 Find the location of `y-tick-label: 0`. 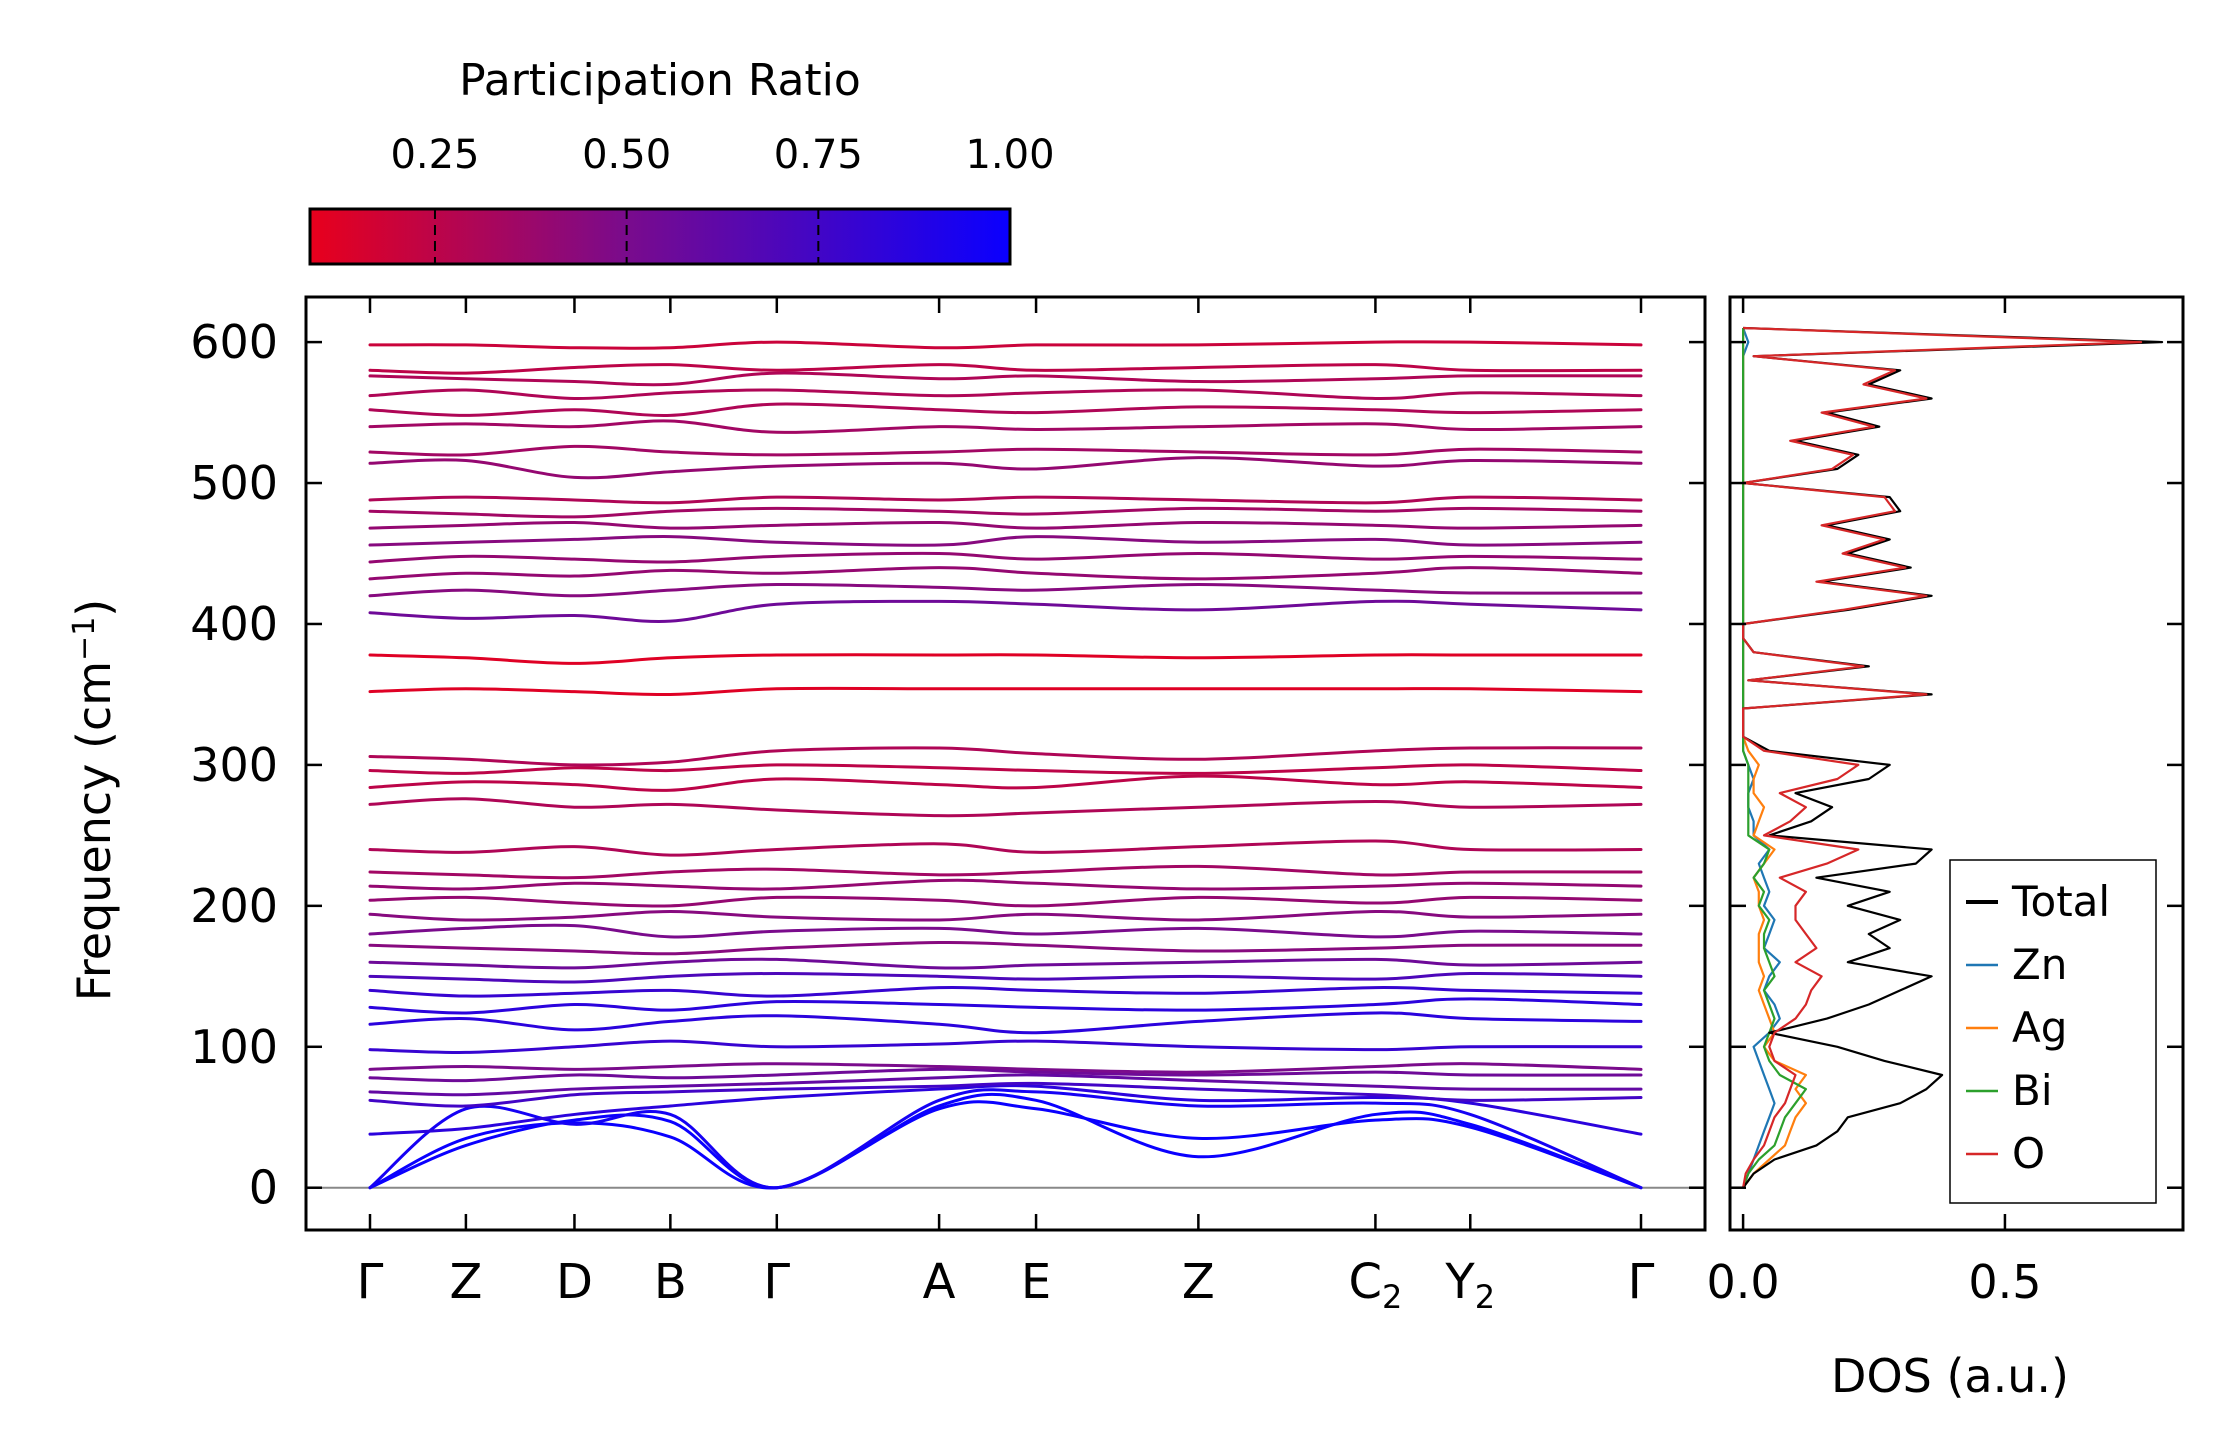

y-tick-label: 0 is located at coordinates (263, 1188).